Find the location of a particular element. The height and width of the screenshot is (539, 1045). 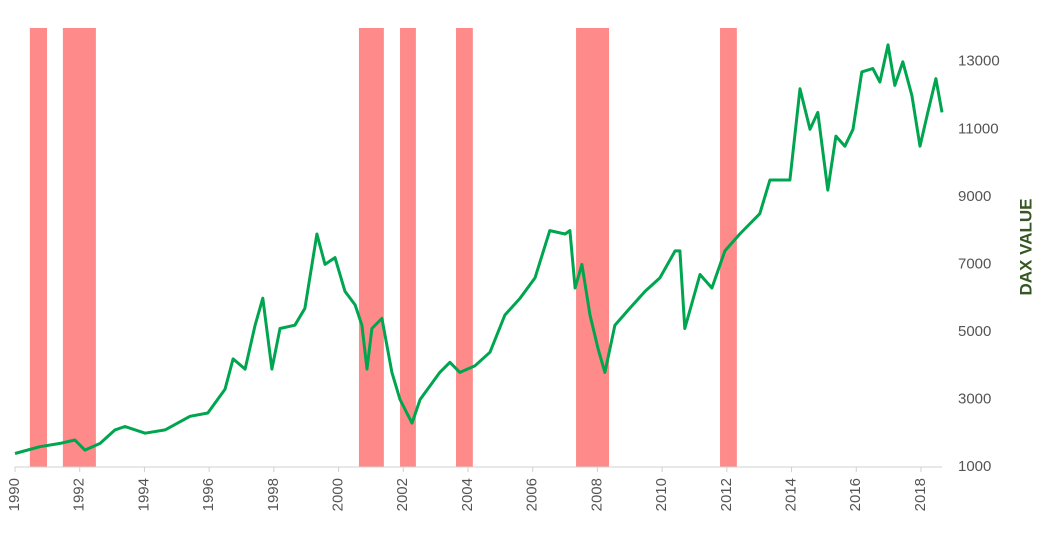

x-tick-label: 1996 is located at coordinates (208, 494).